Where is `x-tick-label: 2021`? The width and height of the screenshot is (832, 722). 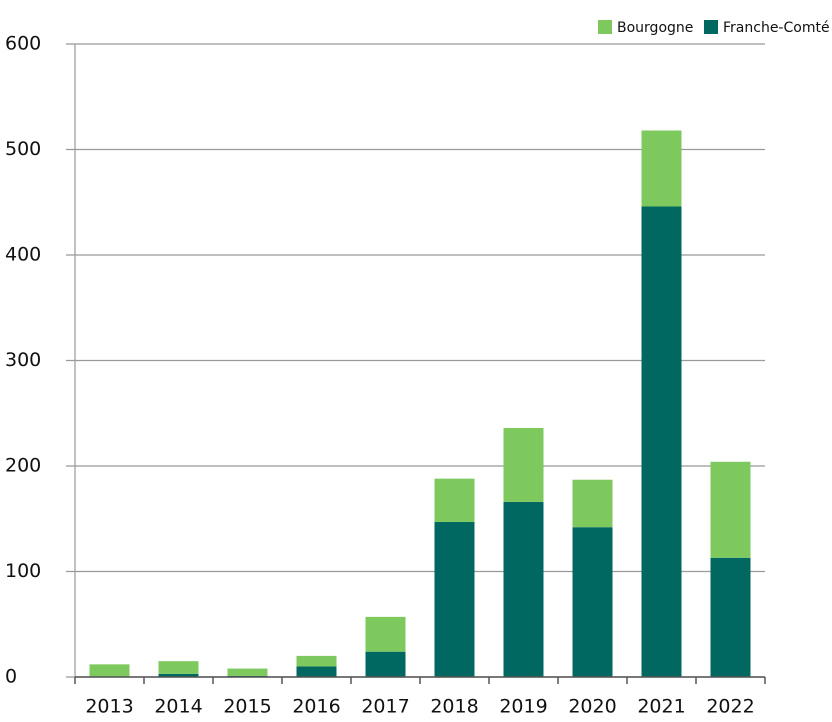 x-tick-label: 2021 is located at coordinates (661, 707).